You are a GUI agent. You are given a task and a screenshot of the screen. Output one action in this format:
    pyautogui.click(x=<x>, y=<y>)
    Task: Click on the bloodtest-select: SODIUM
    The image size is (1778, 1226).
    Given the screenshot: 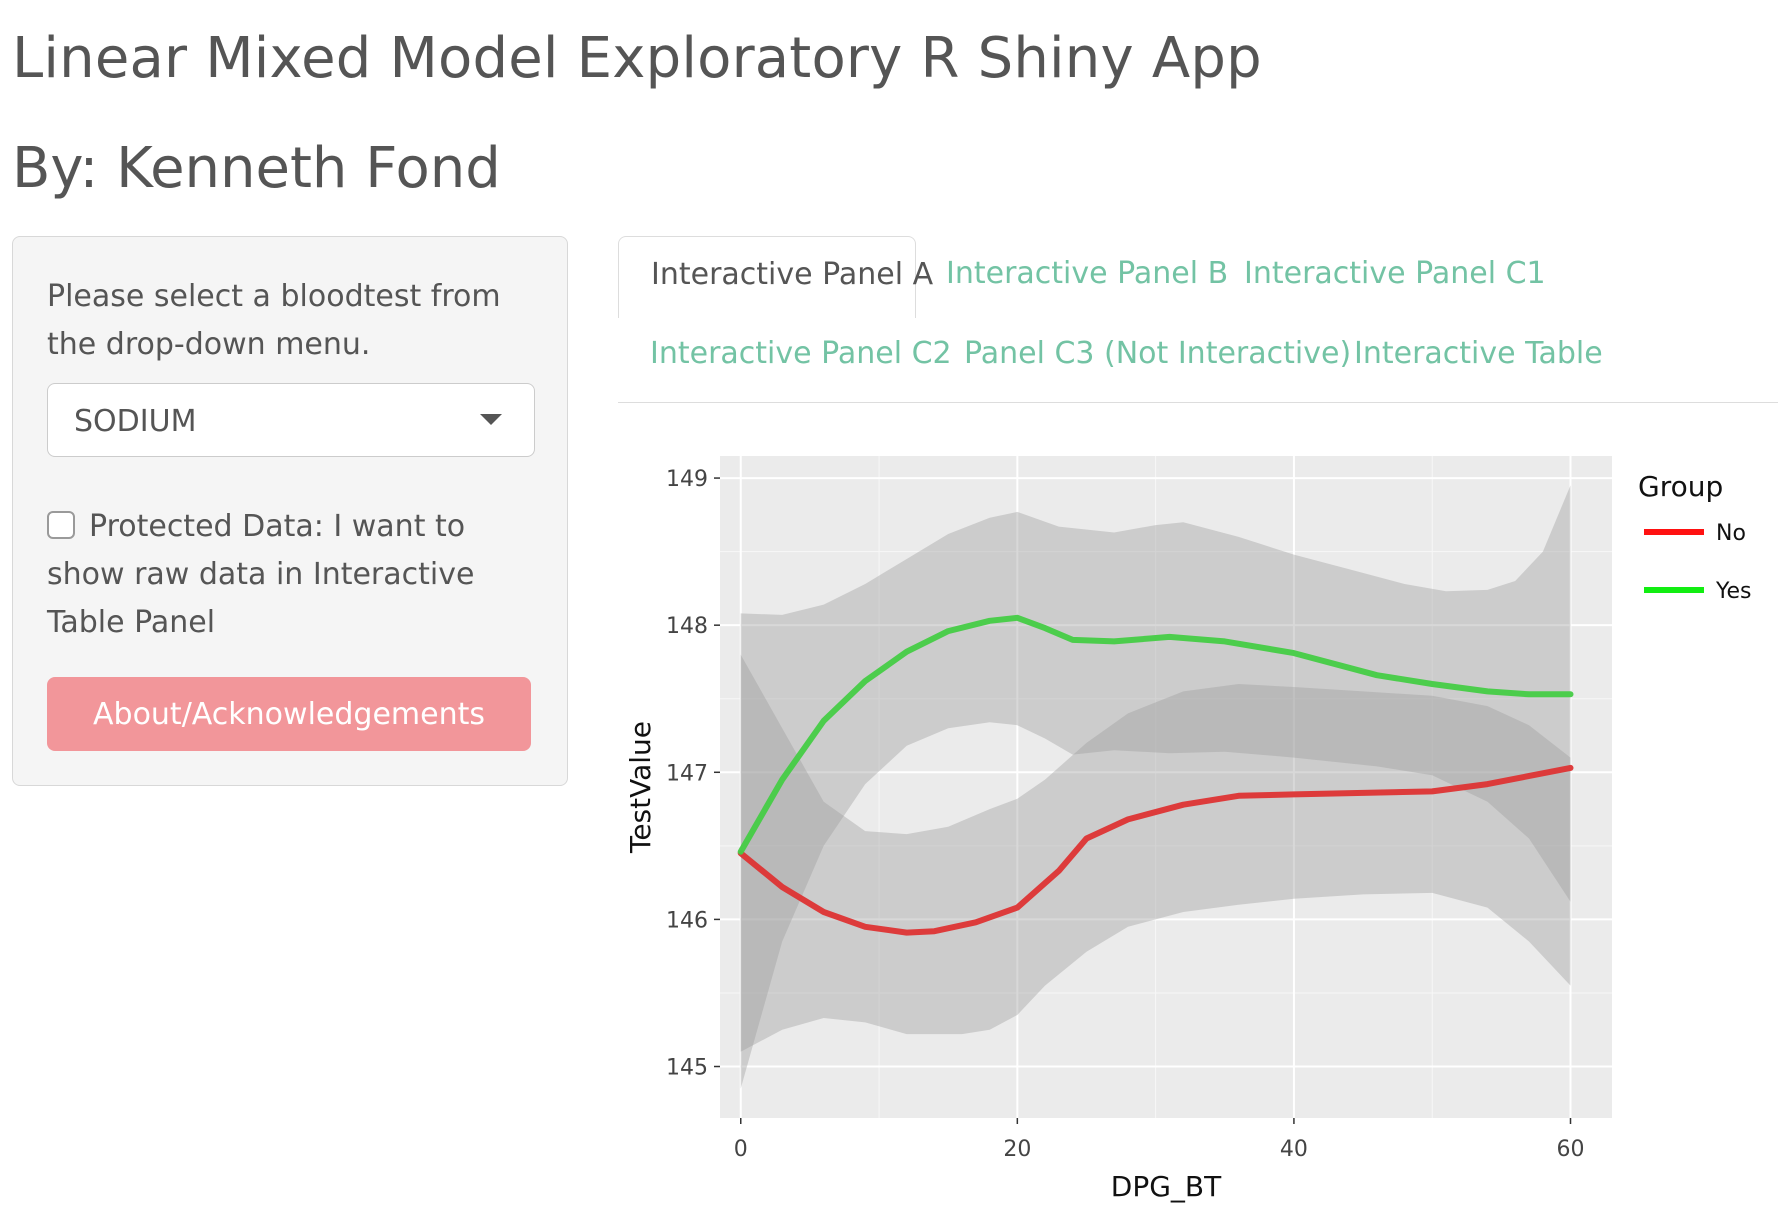 What is the action you would take?
    pyautogui.click(x=291, y=420)
    